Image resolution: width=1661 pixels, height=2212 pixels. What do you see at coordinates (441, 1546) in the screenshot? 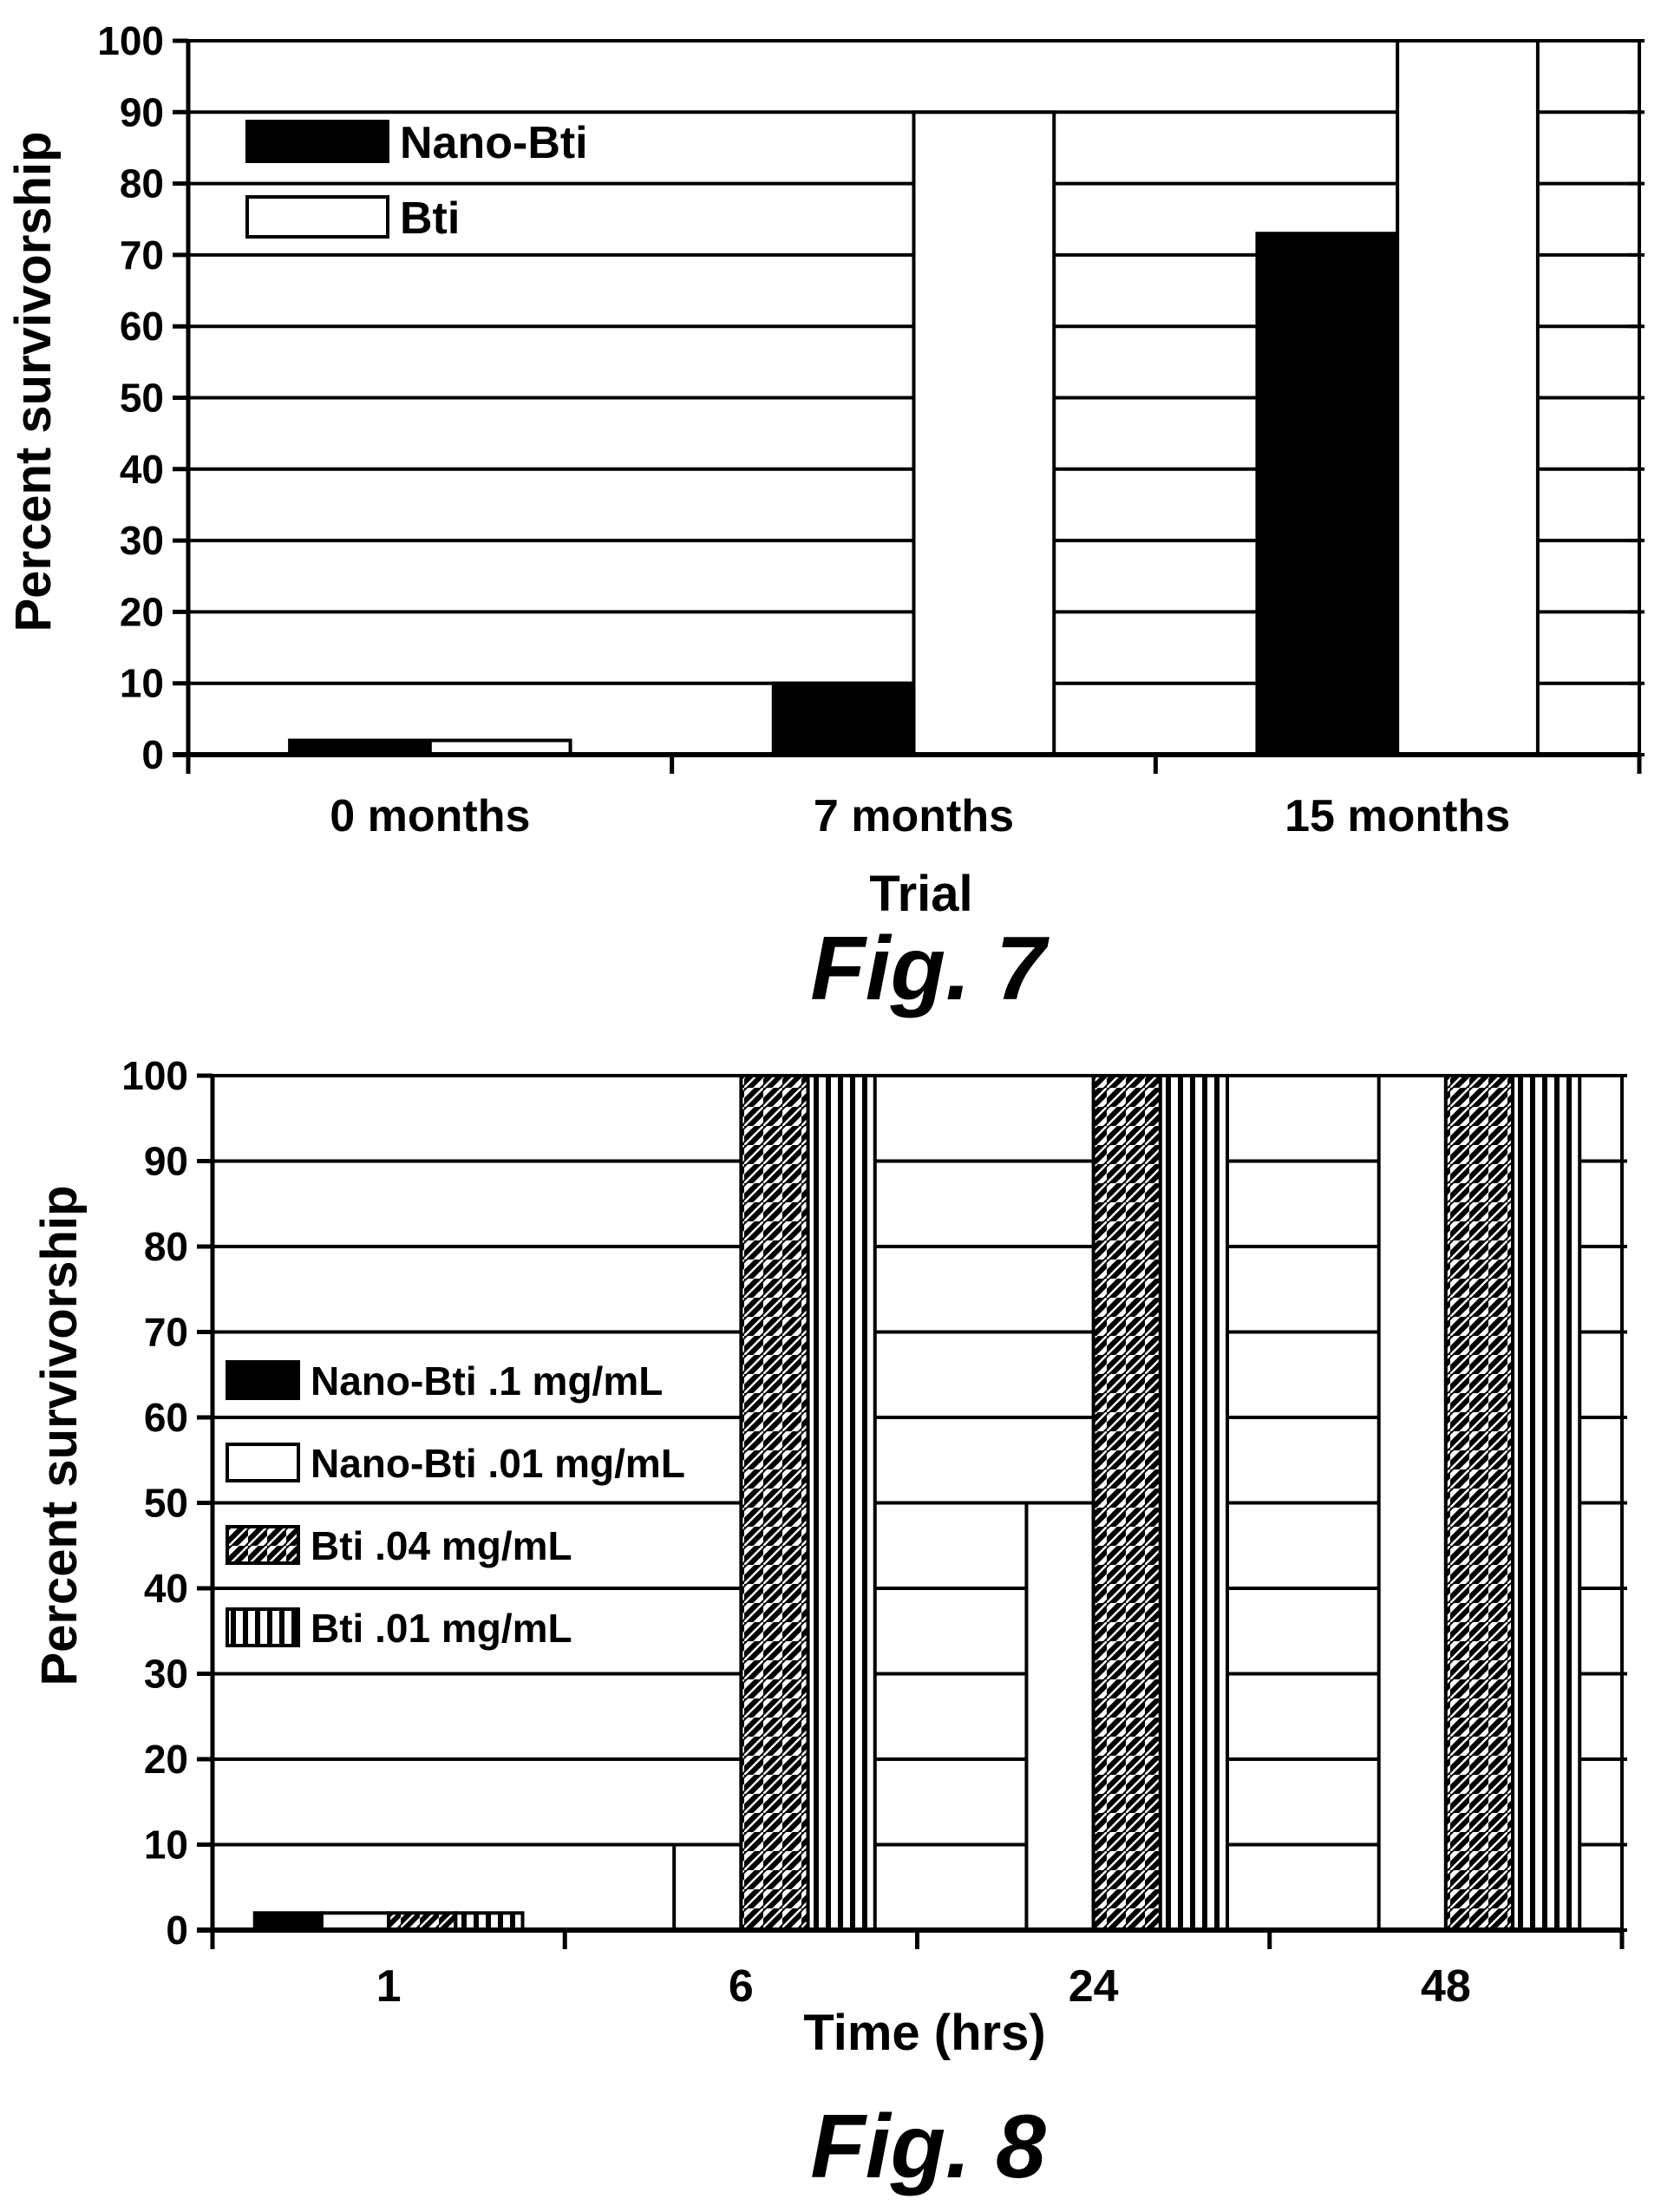
I see `legend-label: Bti .04 mg/mL` at bounding box center [441, 1546].